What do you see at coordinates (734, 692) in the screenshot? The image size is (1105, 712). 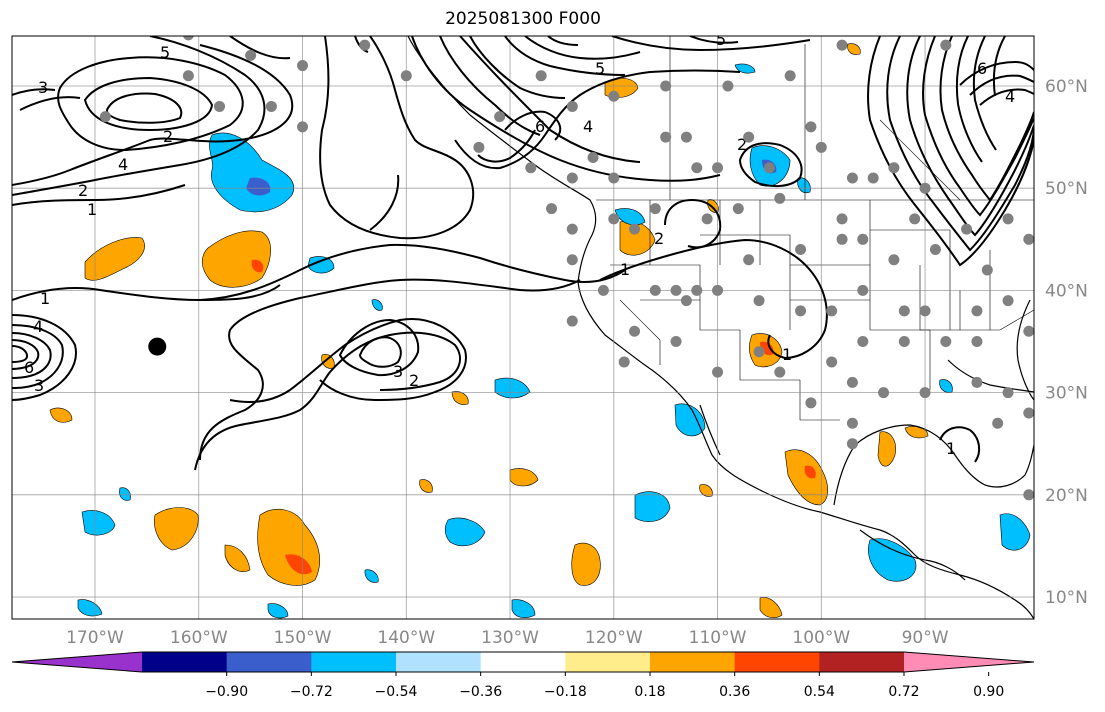 I see `colorbar-tick-label: 0.36` at bounding box center [734, 692].